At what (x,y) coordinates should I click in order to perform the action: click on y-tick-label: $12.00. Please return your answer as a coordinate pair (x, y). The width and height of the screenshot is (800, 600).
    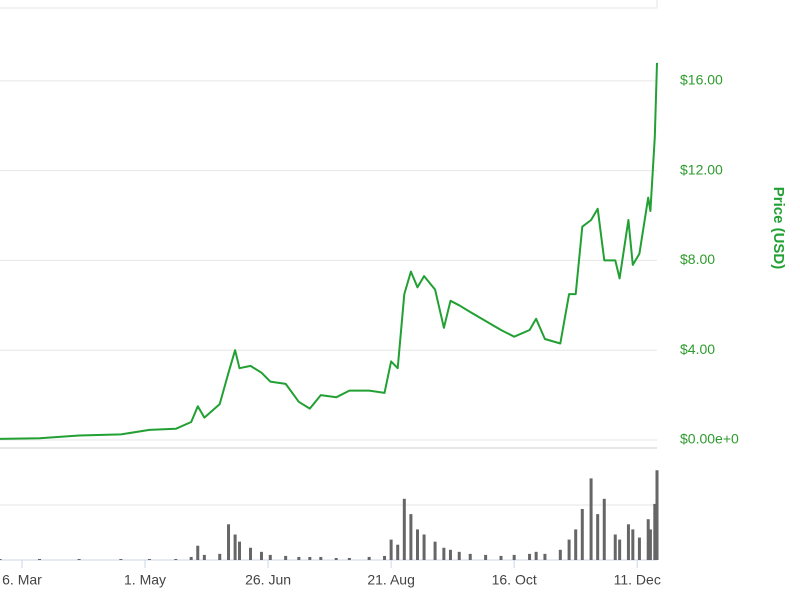
    Looking at the image, I should click on (701, 169).